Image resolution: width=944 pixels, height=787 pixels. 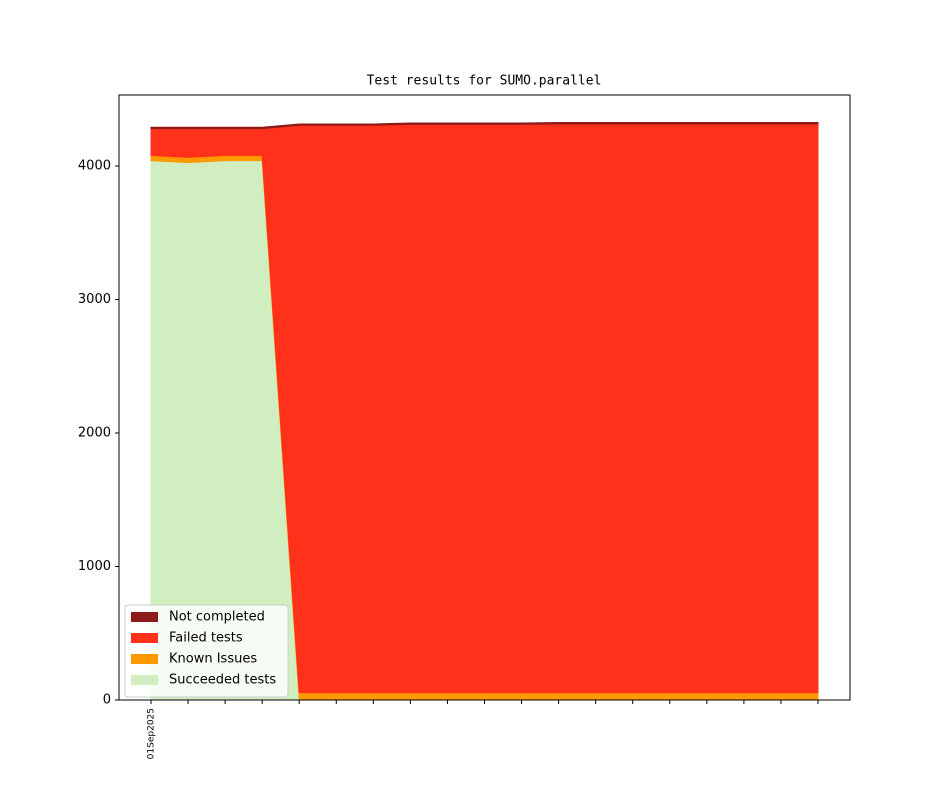 What do you see at coordinates (217, 617) in the screenshot?
I see `legend-label: Not completed` at bounding box center [217, 617].